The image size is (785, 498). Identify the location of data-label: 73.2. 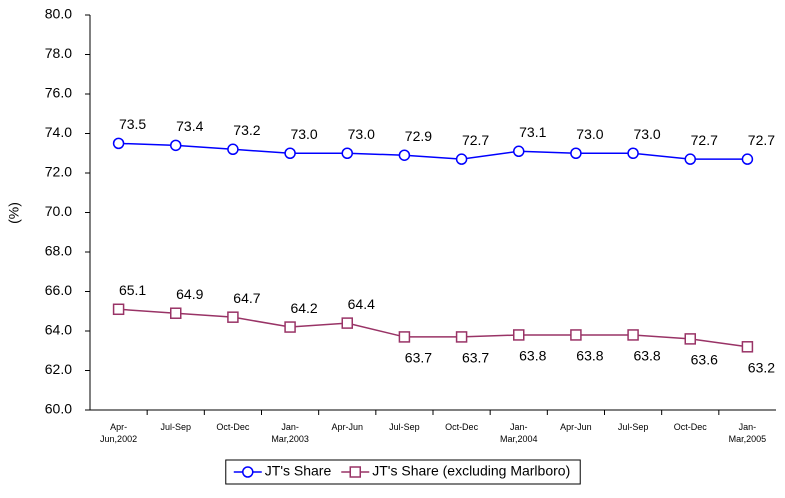
(246, 130).